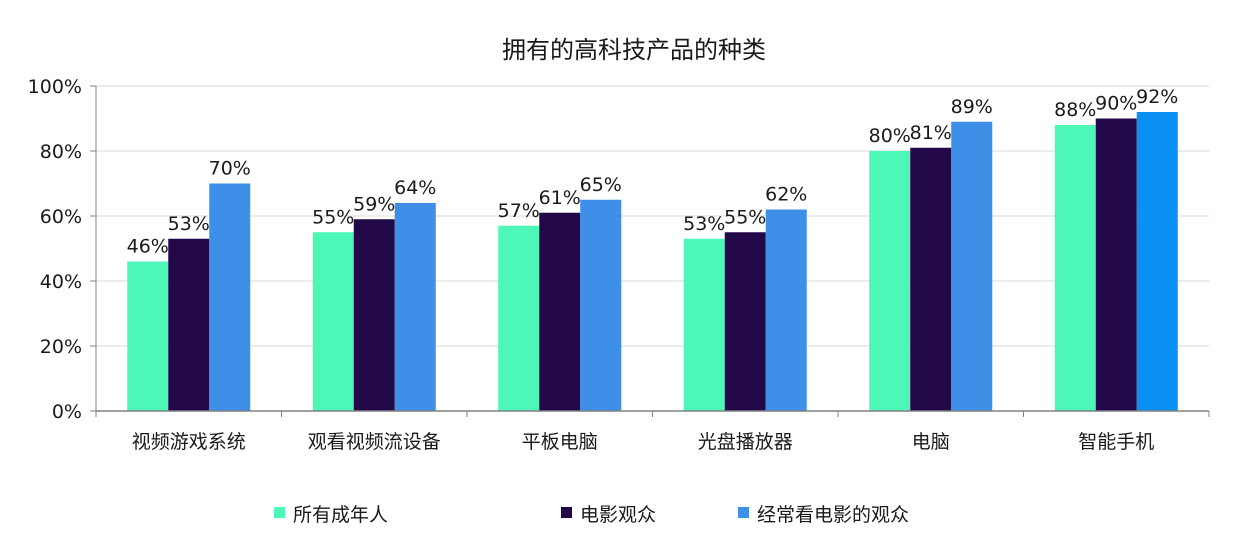 Image resolution: width=1253 pixels, height=550 pixels. What do you see at coordinates (1075, 110) in the screenshot?
I see `data-label: 88%` at bounding box center [1075, 110].